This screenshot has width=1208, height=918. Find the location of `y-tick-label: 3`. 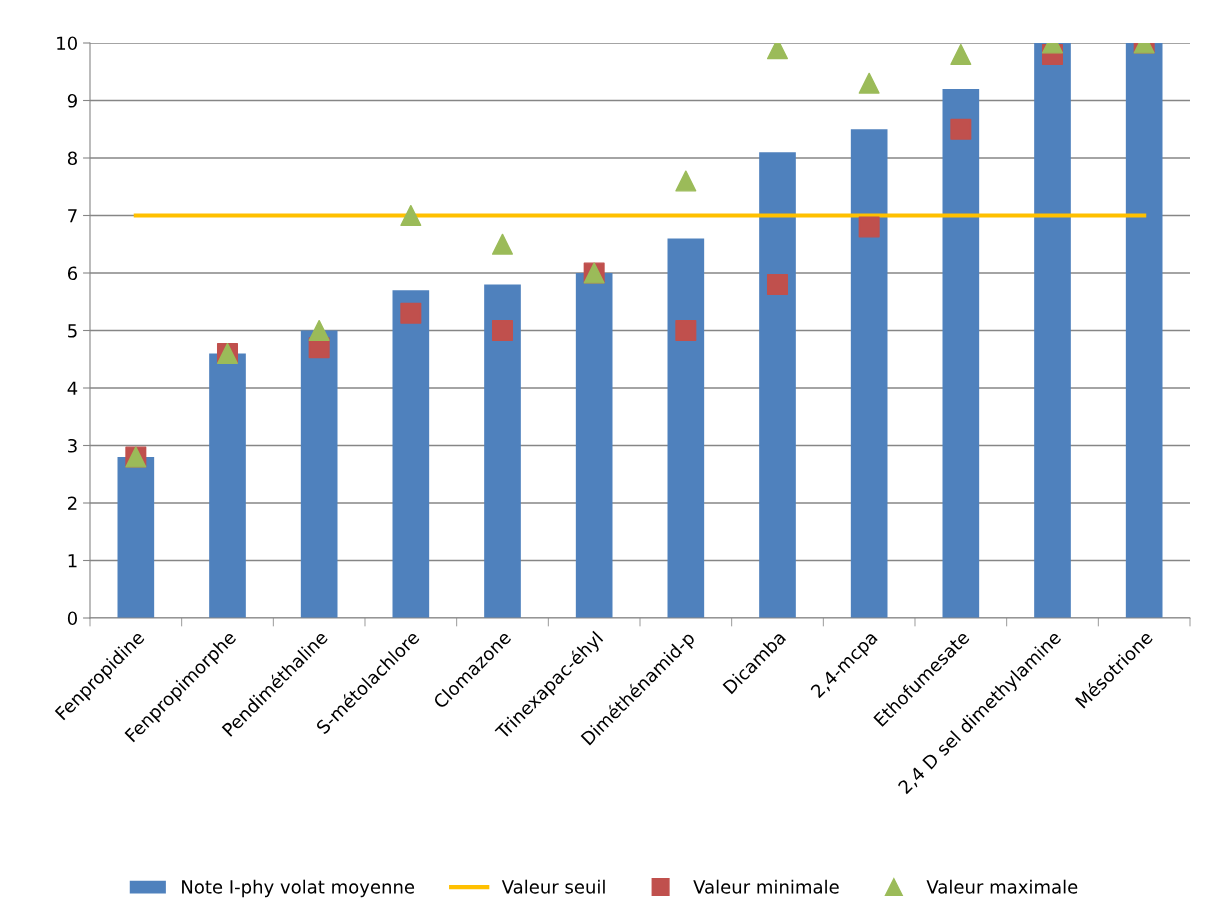

y-tick-label: 3 is located at coordinates (72, 445).